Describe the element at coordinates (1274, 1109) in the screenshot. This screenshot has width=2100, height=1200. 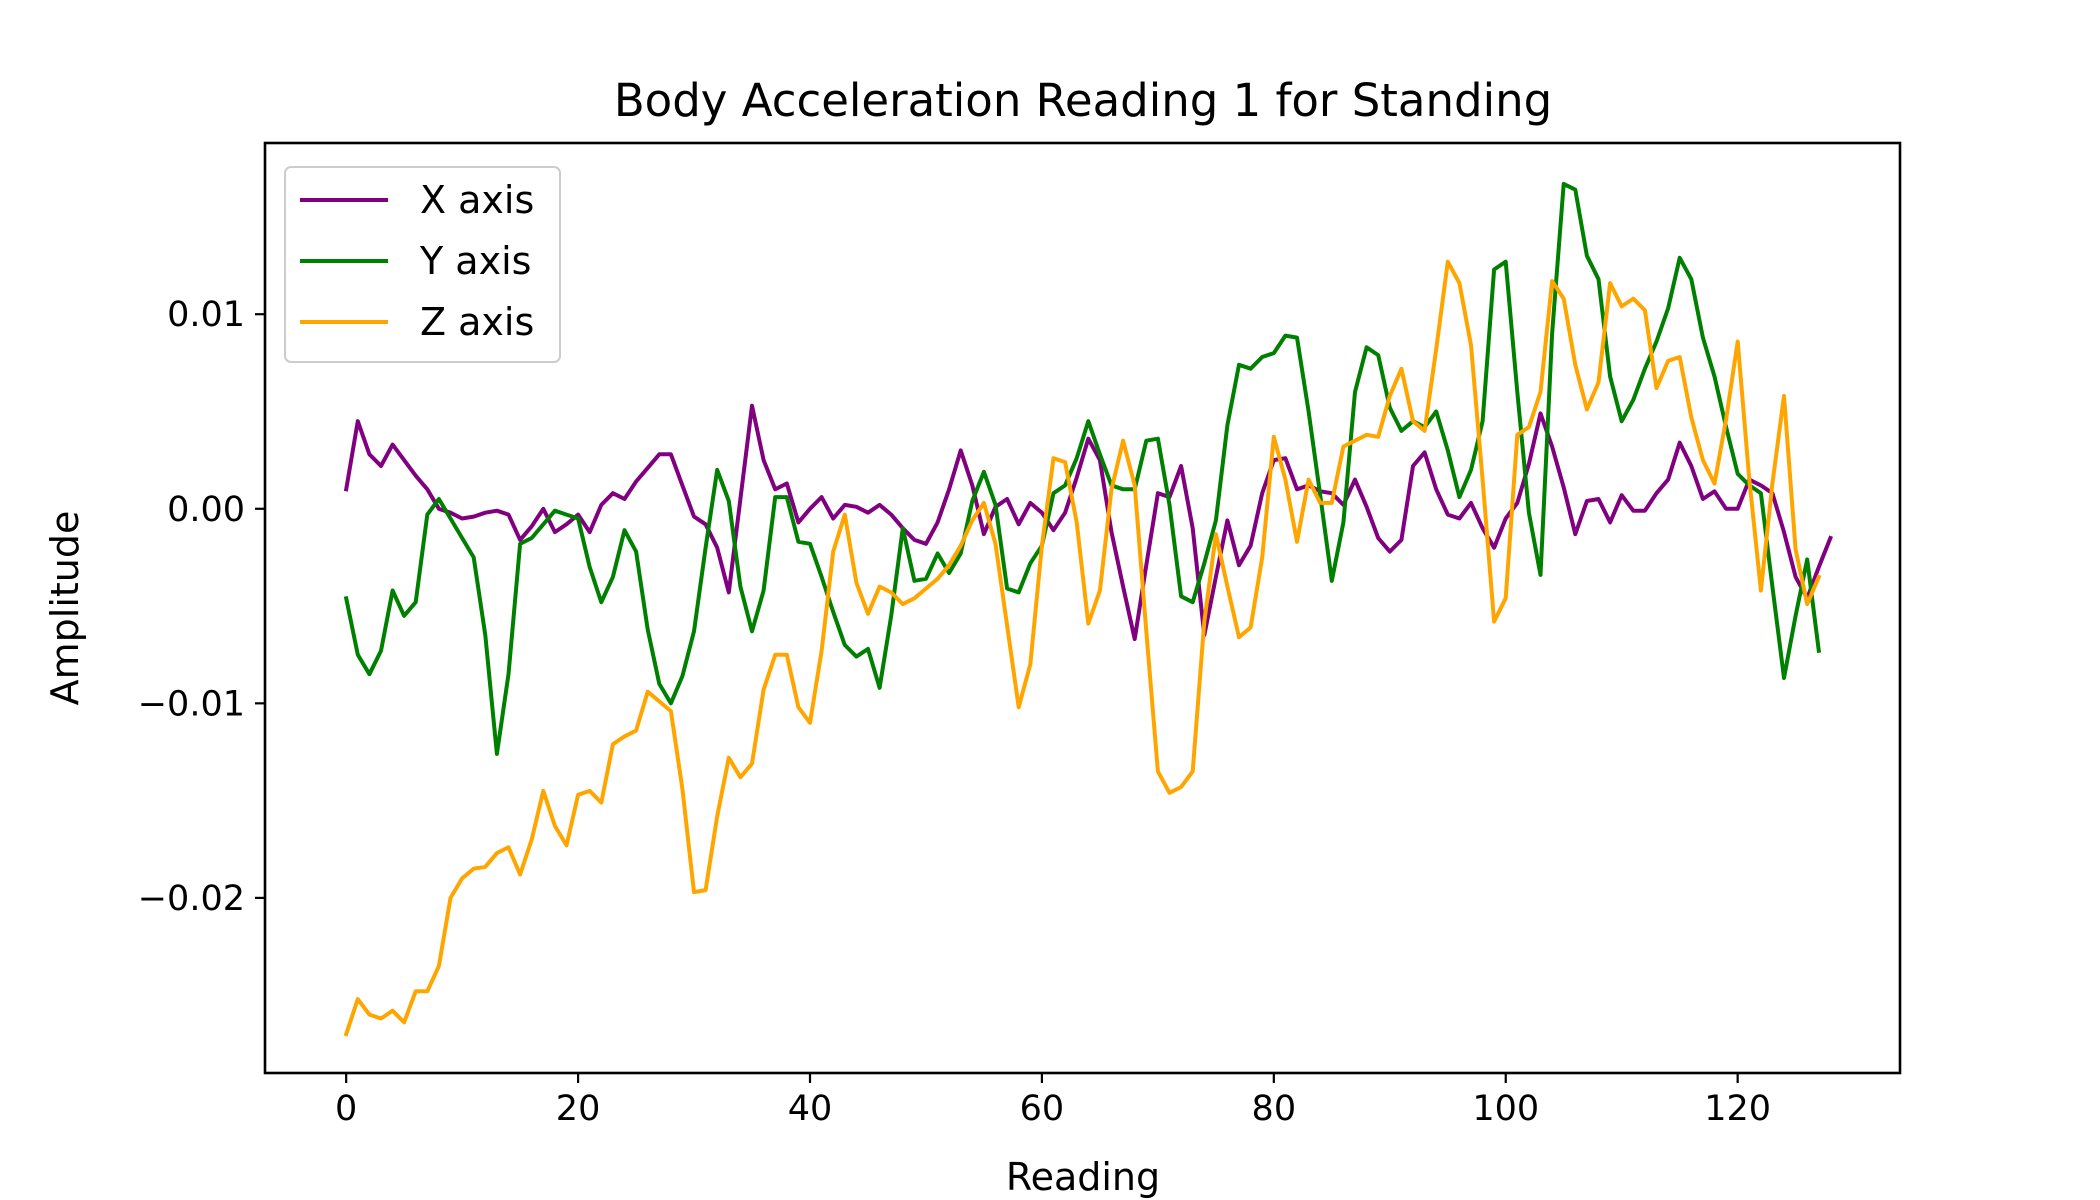
I see `x-tick-label: 80` at that location.